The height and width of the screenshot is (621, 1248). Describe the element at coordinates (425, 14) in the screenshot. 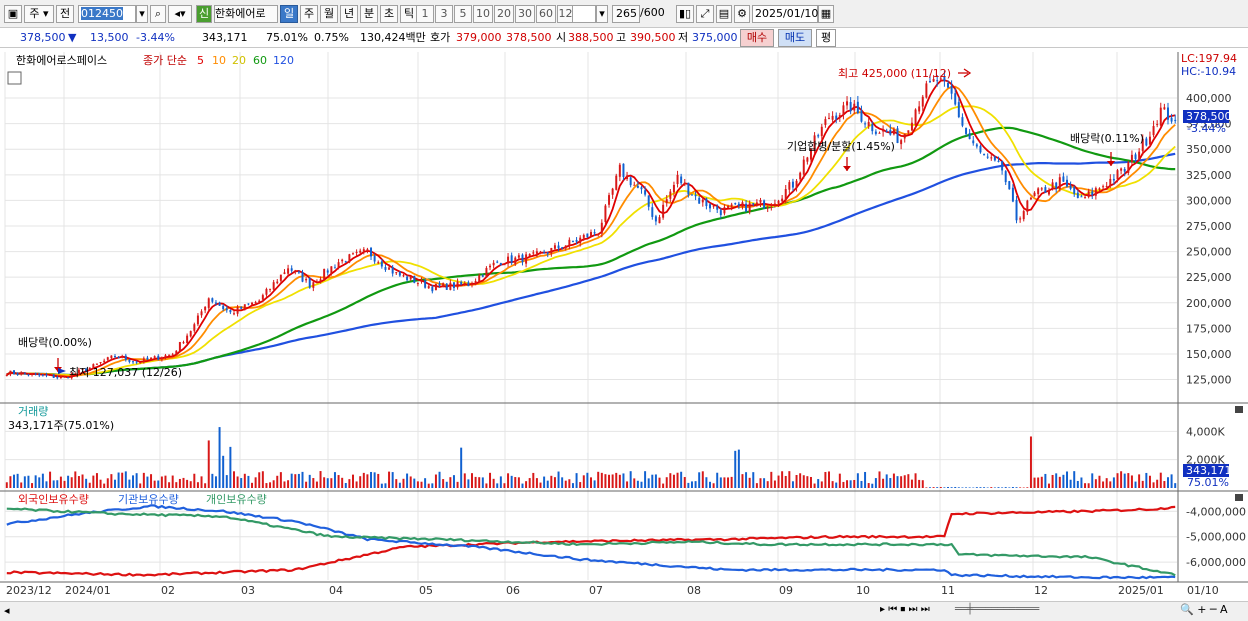

I see `interval-button-1: 1` at that location.